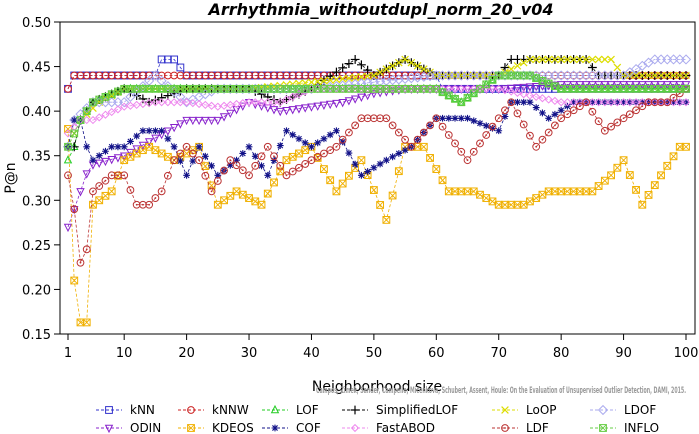 The width and height of the screenshot is (699, 434). What do you see at coordinates (436, 353) in the screenshot?
I see `x-tick-label: 60` at bounding box center [436, 353].